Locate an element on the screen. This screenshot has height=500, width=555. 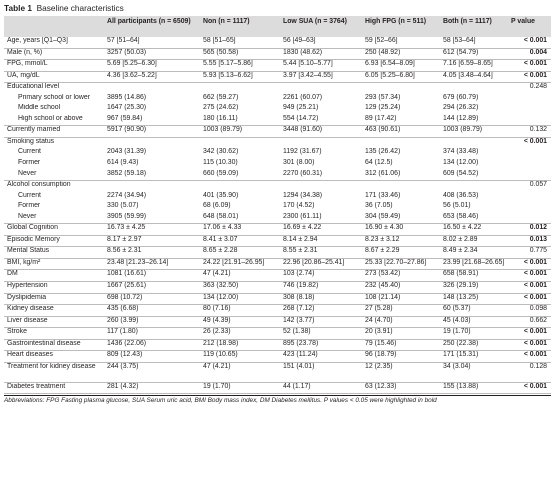
table-cell: 308 (8.18) is located at coordinates (299, 297).